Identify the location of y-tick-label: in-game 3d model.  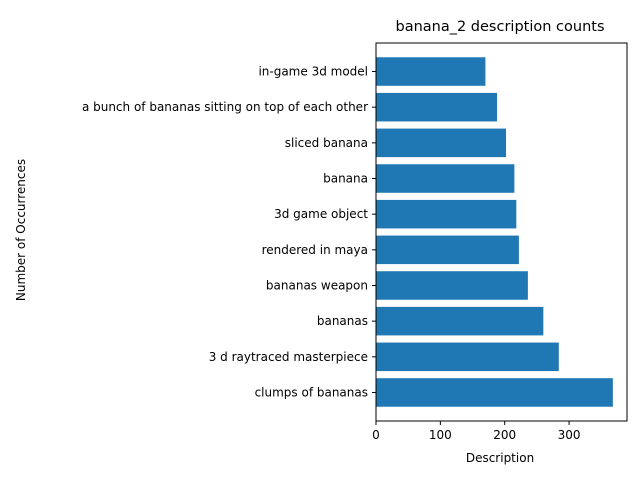
(313, 72).